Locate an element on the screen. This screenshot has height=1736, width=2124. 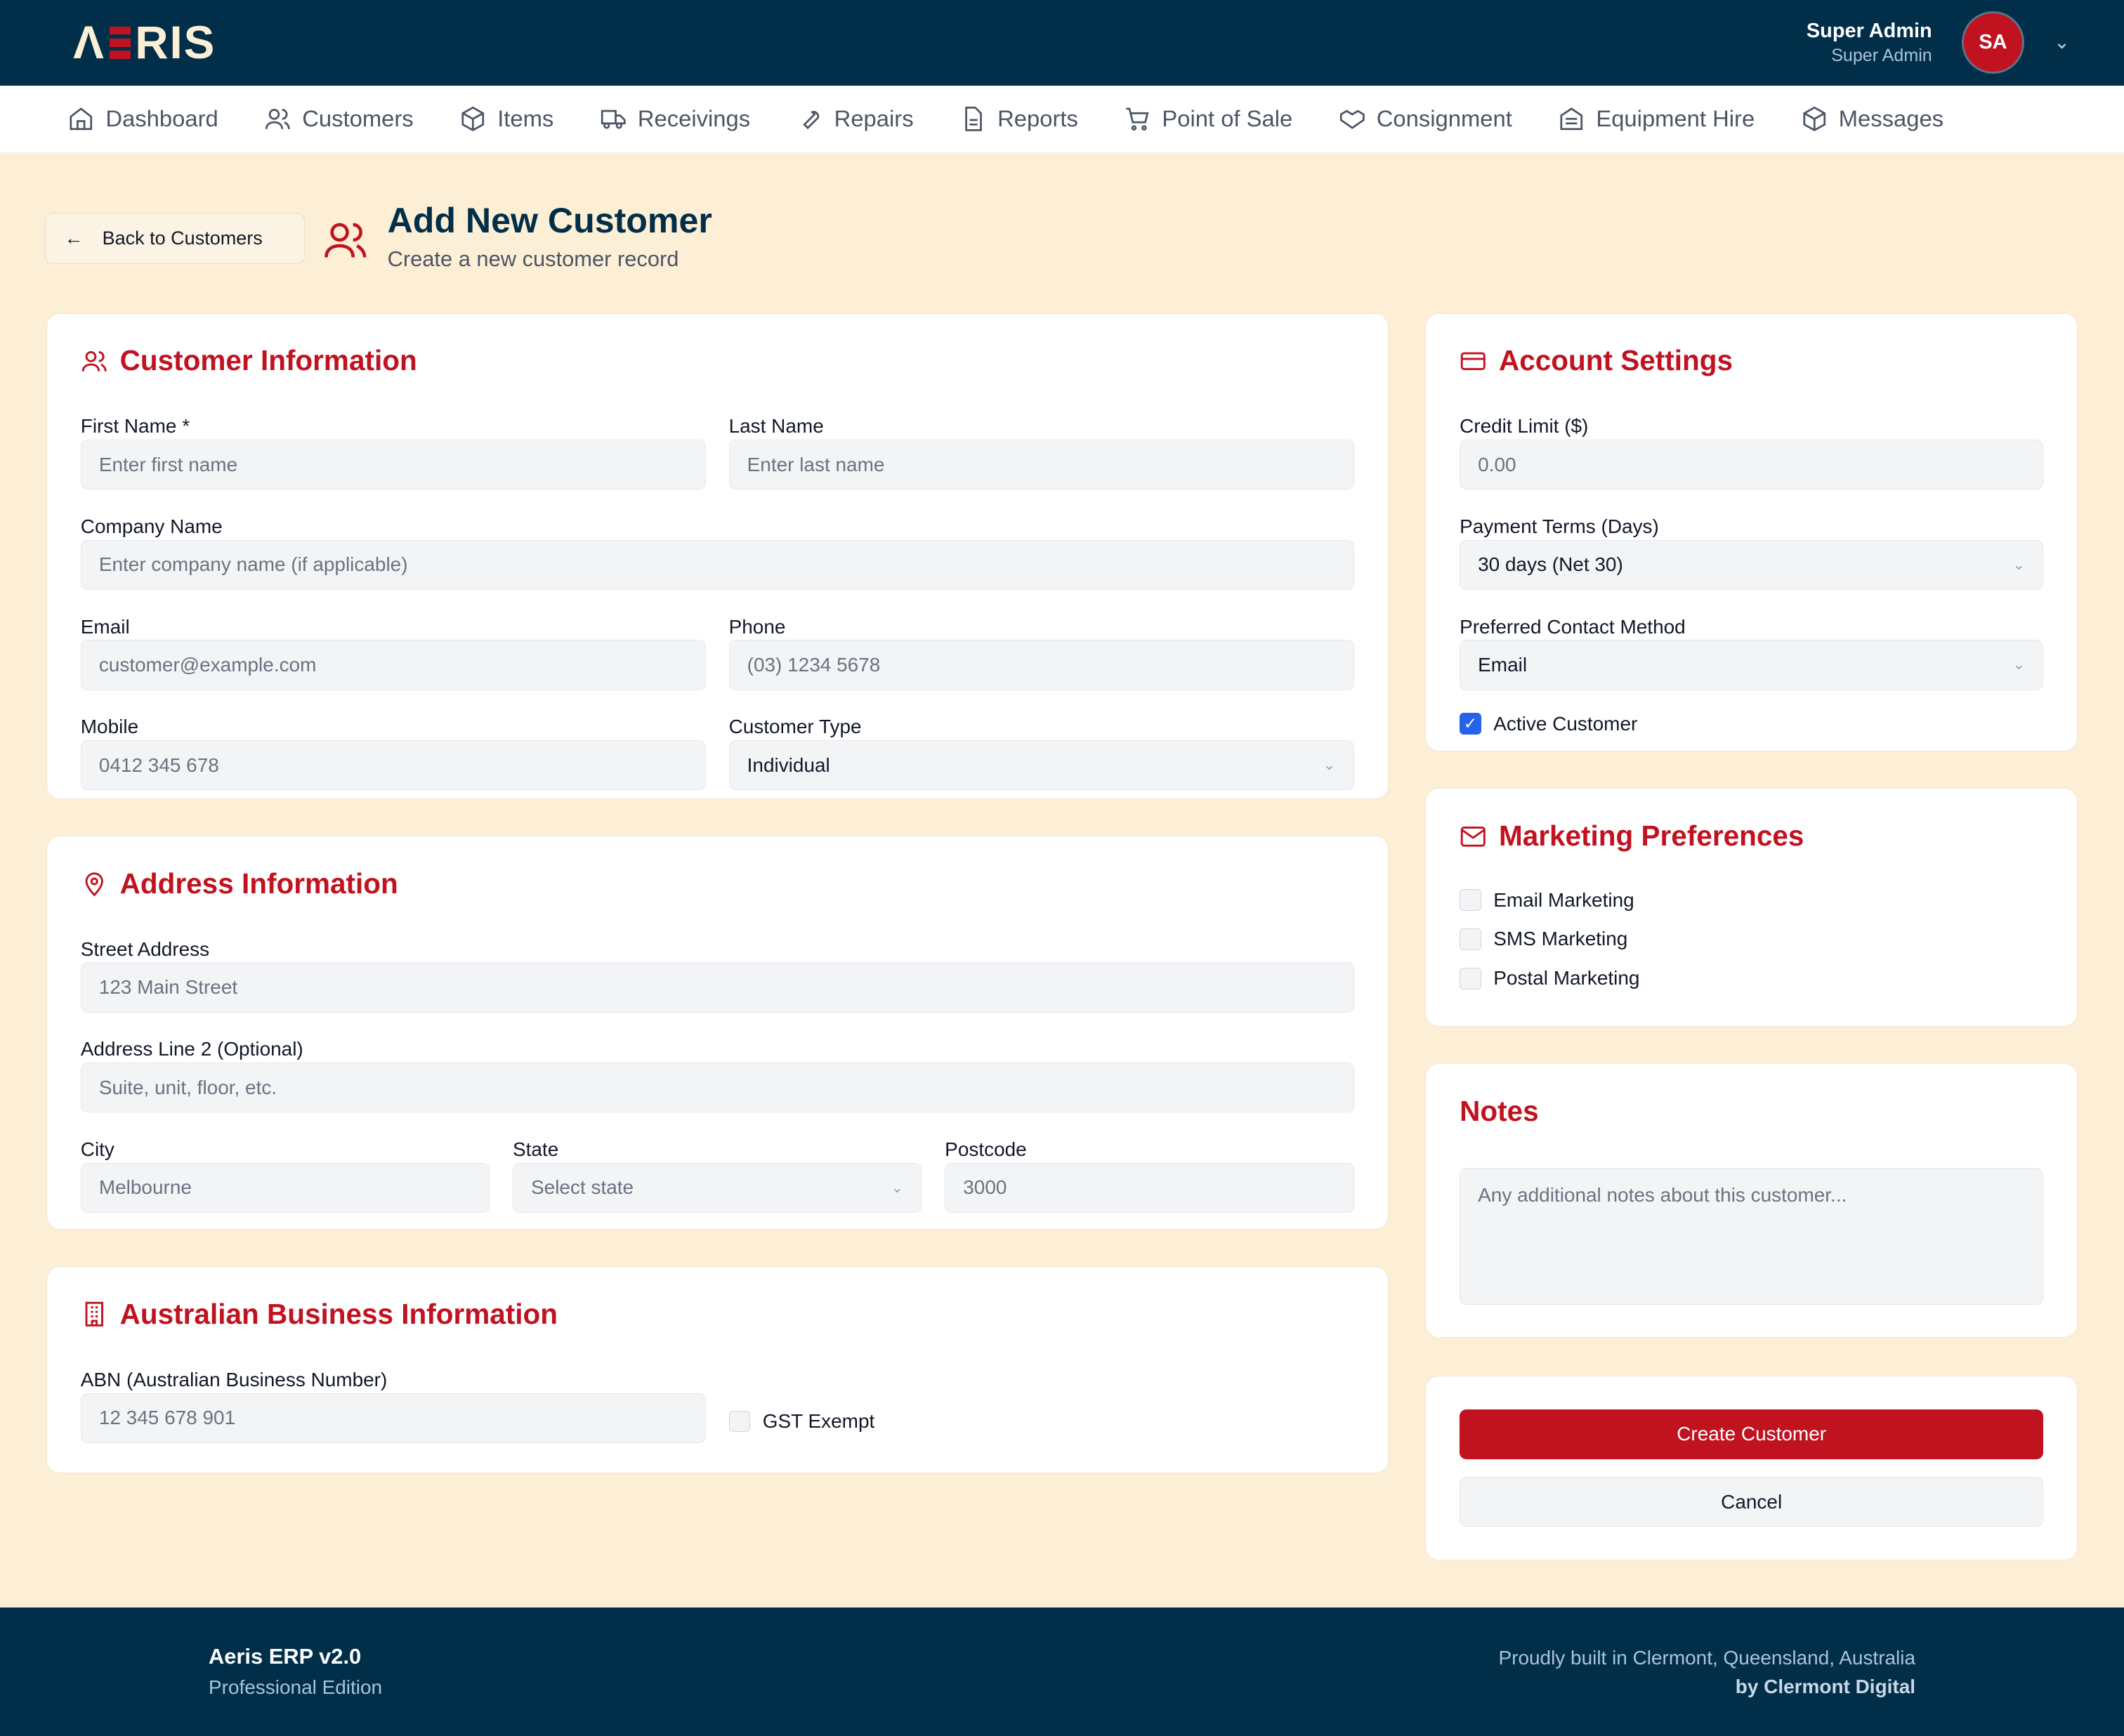
mobile-label: Mobile is located at coordinates (109, 727).